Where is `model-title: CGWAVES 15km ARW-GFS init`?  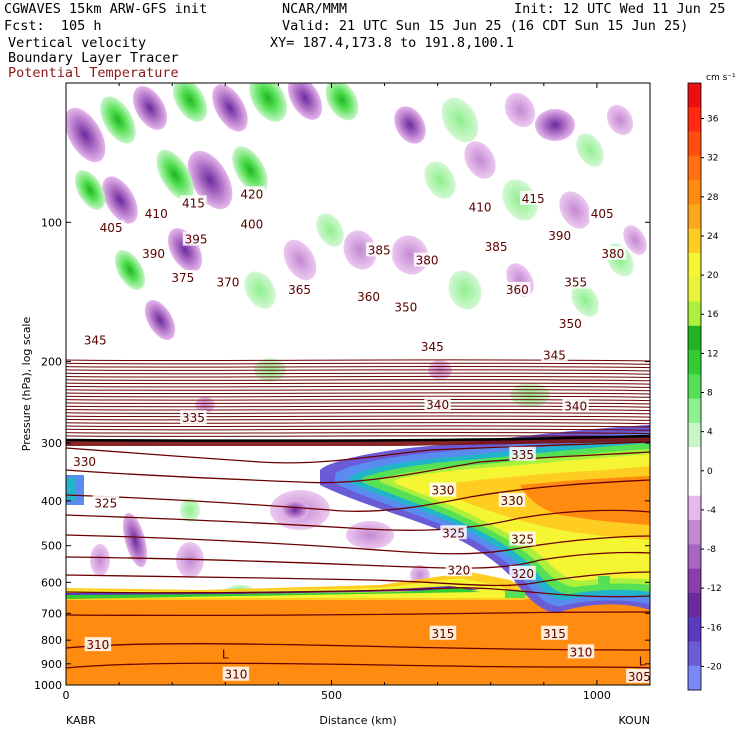
model-title: CGWAVES 15km ARW-GFS init is located at coordinates (106, 9).